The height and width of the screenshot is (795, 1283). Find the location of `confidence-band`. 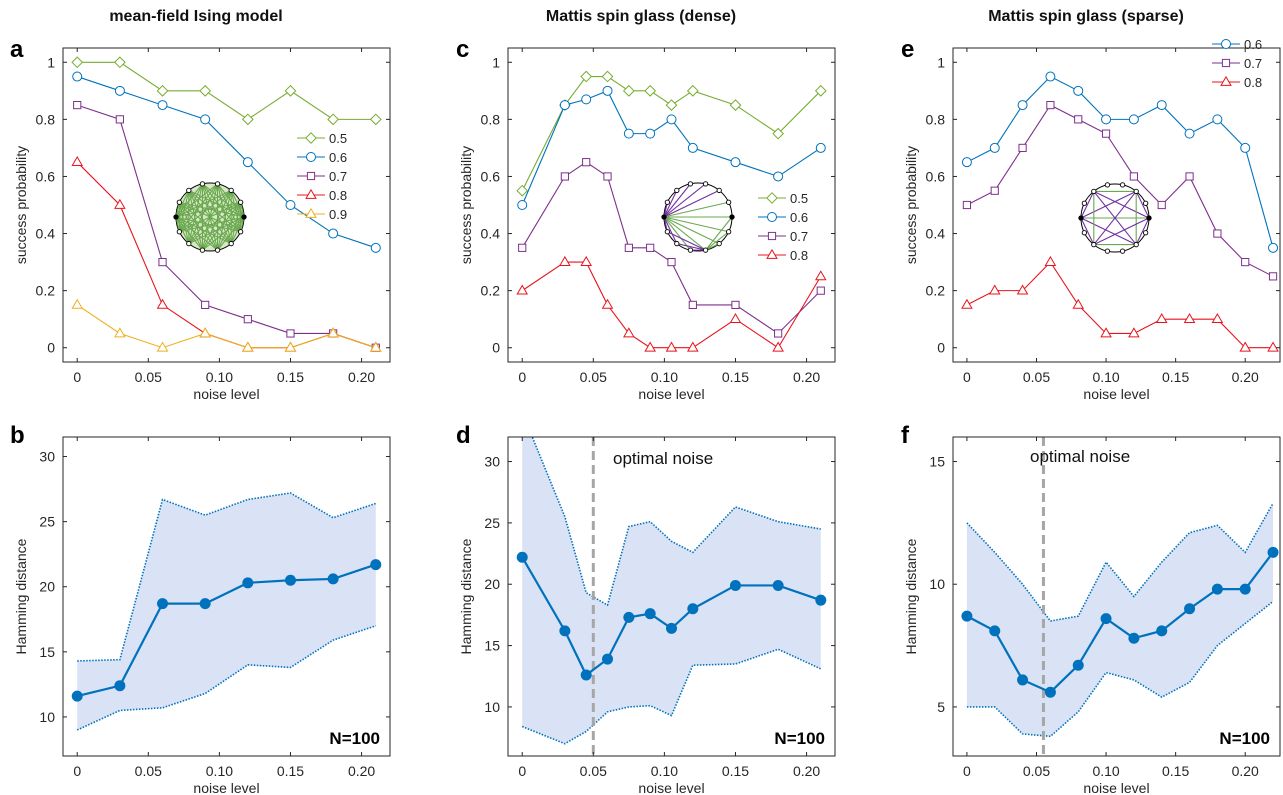

confidence-band is located at coordinates (1120, 620).